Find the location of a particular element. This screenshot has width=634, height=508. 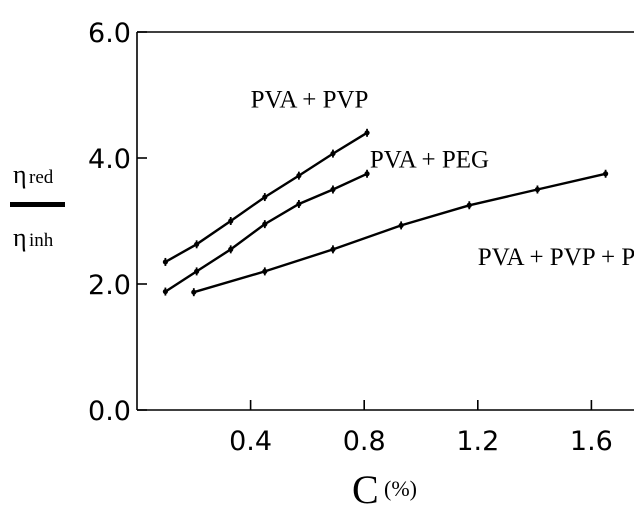

y-label-denominator-sub: inh is located at coordinates (41, 240).